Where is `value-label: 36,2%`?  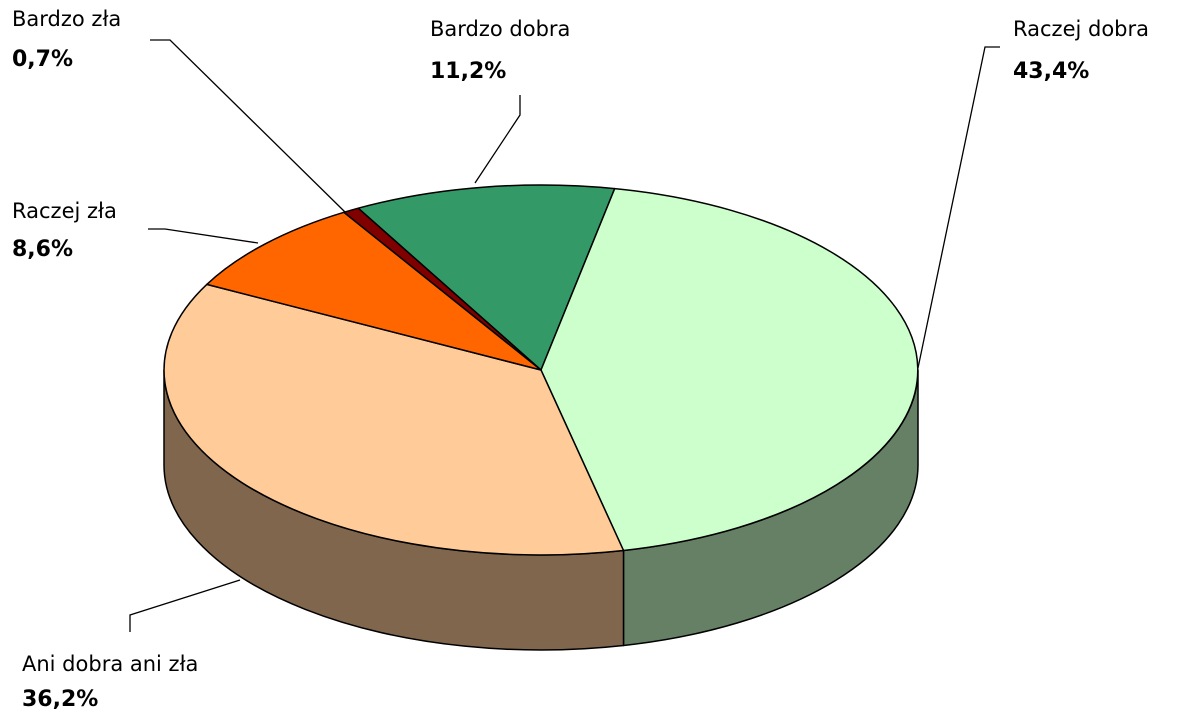 value-label: 36,2% is located at coordinates (60, 699).